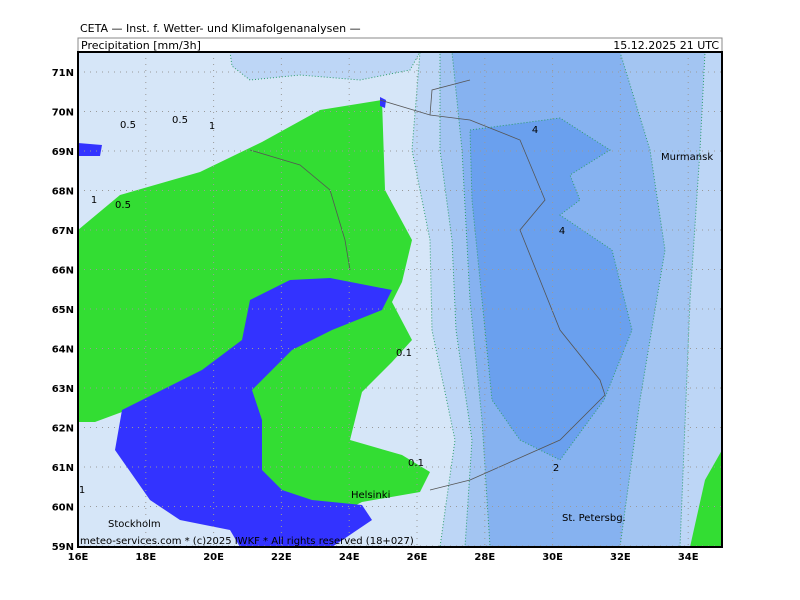 The image size is (800, 600). I want to click on lon-label: 30E, so click(552, 557).